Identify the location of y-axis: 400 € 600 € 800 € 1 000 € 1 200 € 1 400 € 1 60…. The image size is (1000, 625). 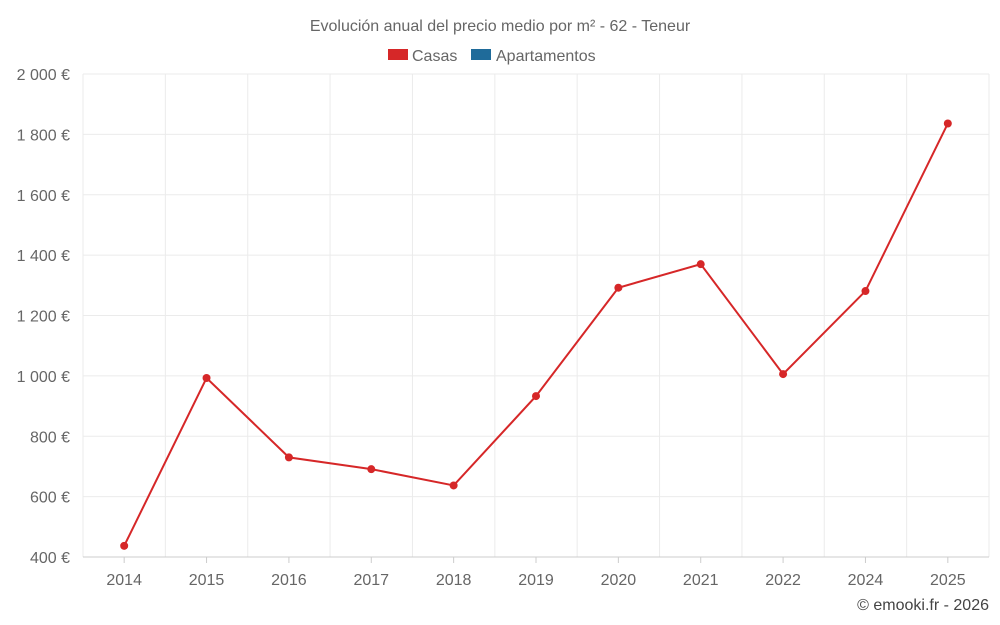
(43, 317).